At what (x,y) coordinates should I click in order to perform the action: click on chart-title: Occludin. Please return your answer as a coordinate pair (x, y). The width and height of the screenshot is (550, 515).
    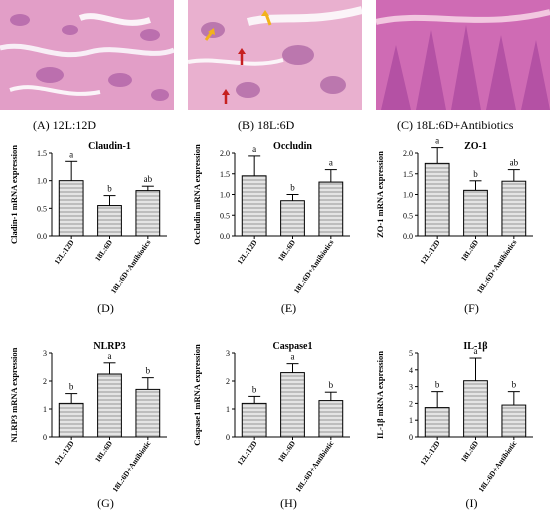
    Looking at the image, I should click on (292, 146).